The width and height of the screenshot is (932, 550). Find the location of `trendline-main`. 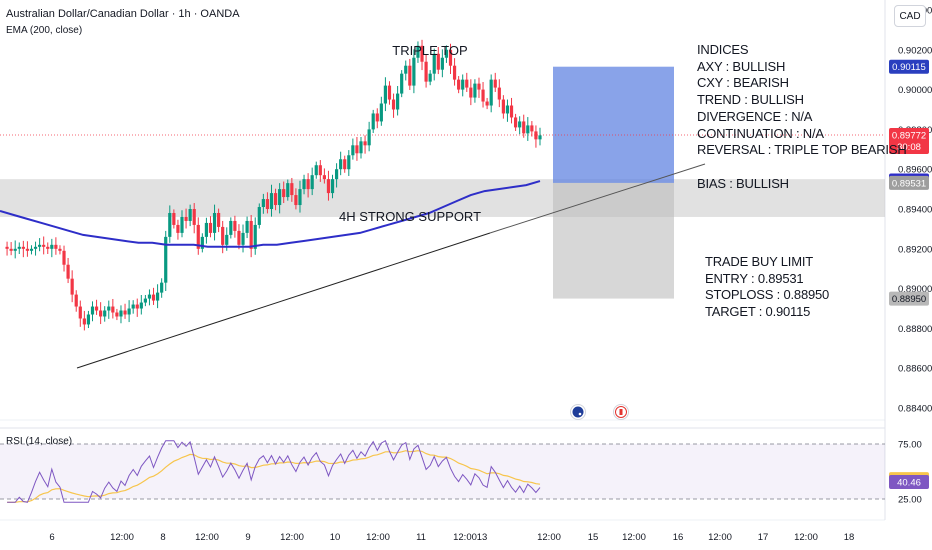

trendline-main is located at coordinates (283, 300).